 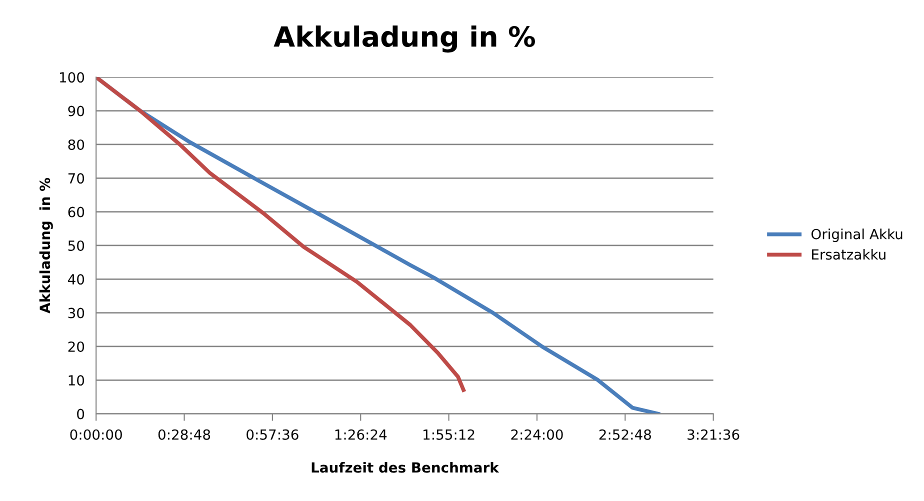 I want to click on legend-label: Ersatzakku, so click(x=849, y=254).